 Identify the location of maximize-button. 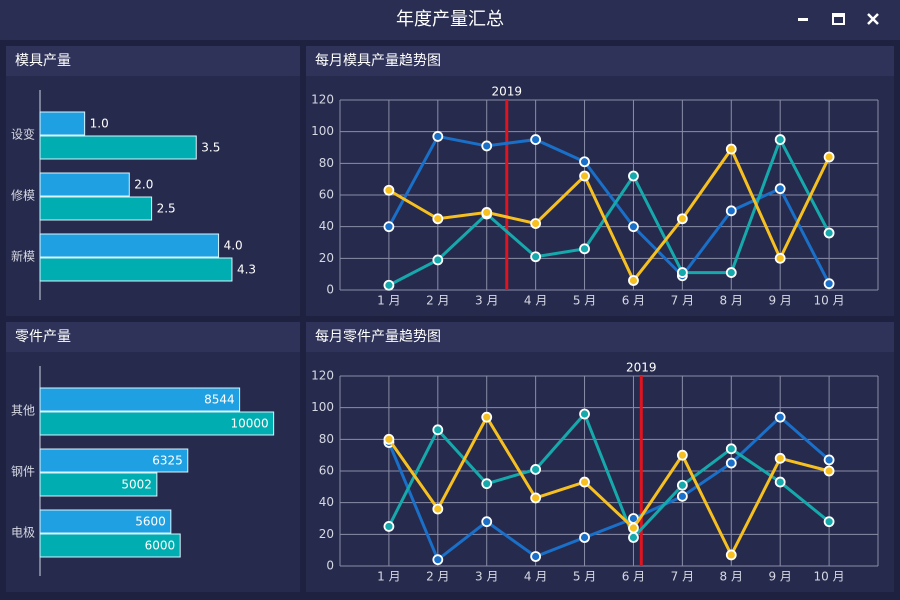
(838, 19).